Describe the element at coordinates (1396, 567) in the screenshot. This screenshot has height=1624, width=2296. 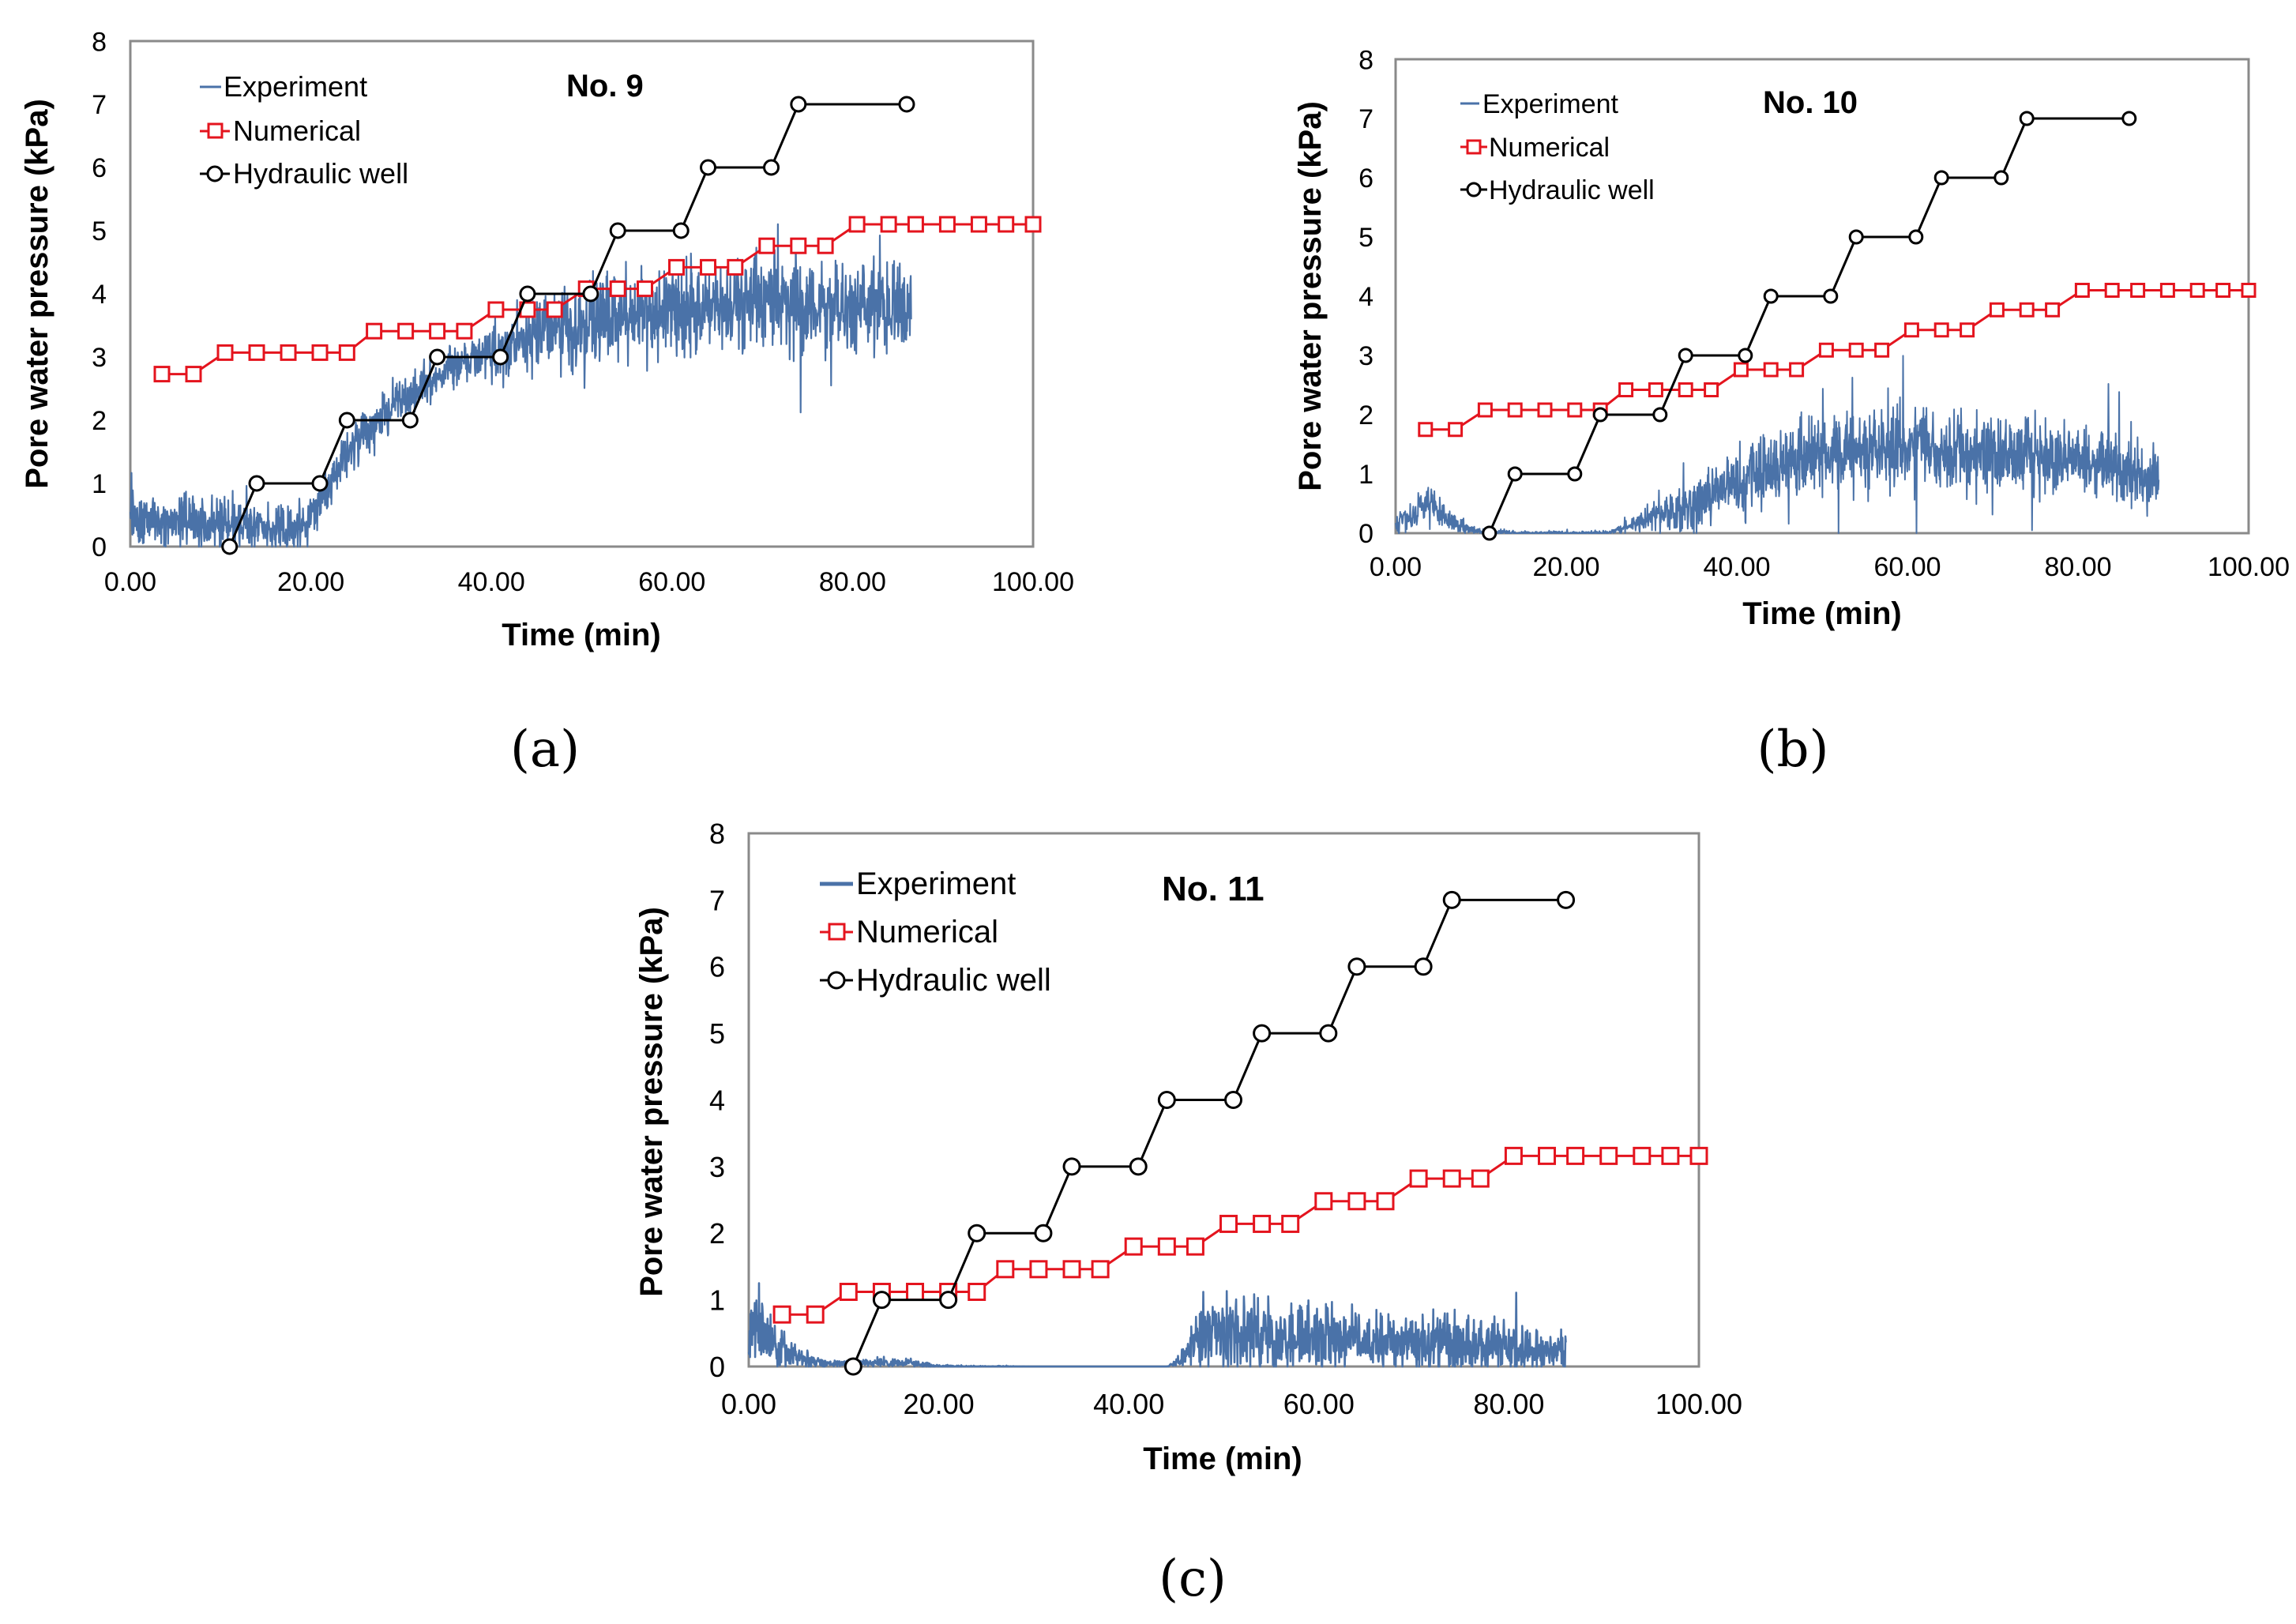
I see `x-tick-label: 0.00` at that location.